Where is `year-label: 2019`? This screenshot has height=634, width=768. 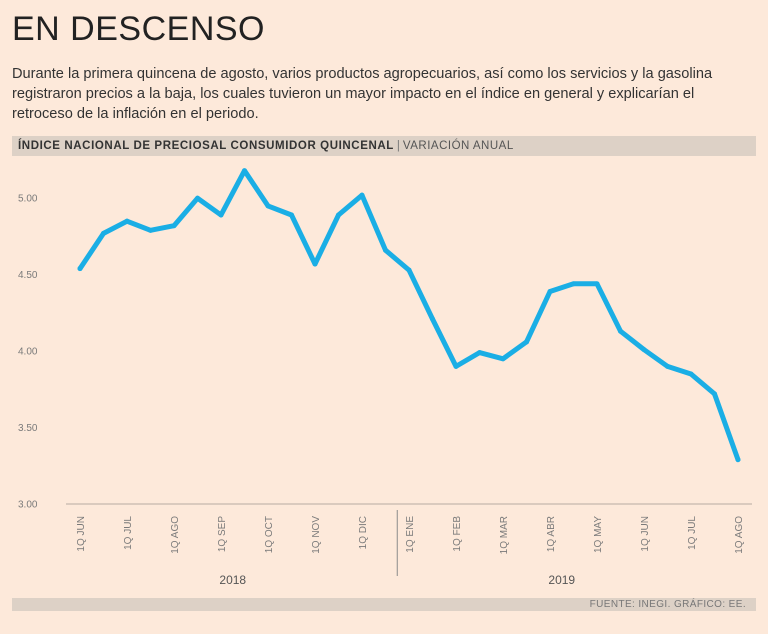
year-label: 2019 is located at coordinates (561, 580).